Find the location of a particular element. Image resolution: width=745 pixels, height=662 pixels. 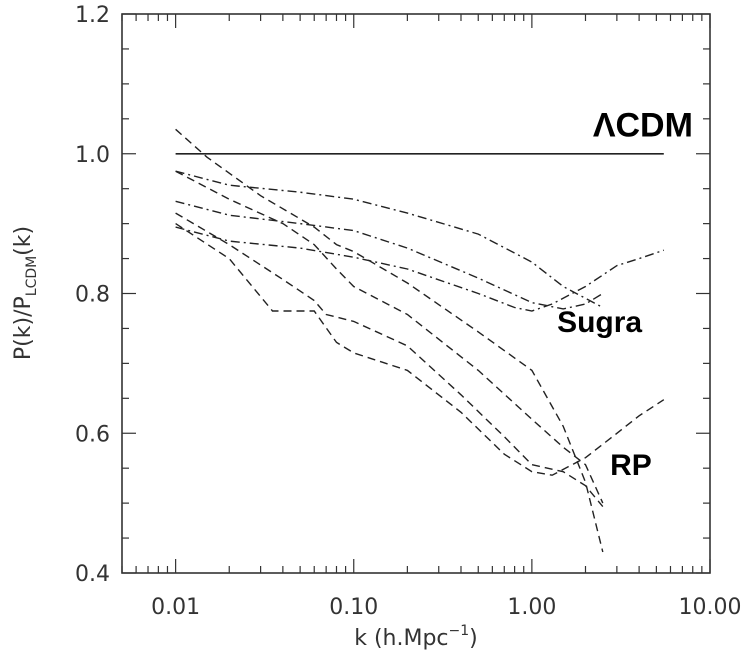

x-axis-label: k (h.Mpc−1) is located at coordinates (416, 637).